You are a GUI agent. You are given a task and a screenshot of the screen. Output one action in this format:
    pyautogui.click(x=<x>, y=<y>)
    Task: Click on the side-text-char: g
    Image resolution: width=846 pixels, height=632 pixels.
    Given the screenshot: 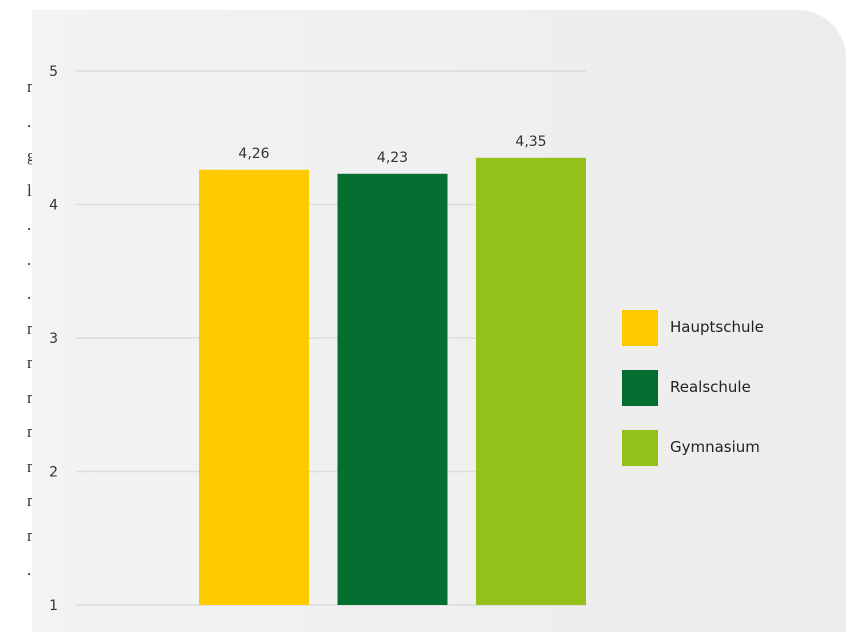 What is the action you would take?
    pyautogui.click(x=33, y=155)
    